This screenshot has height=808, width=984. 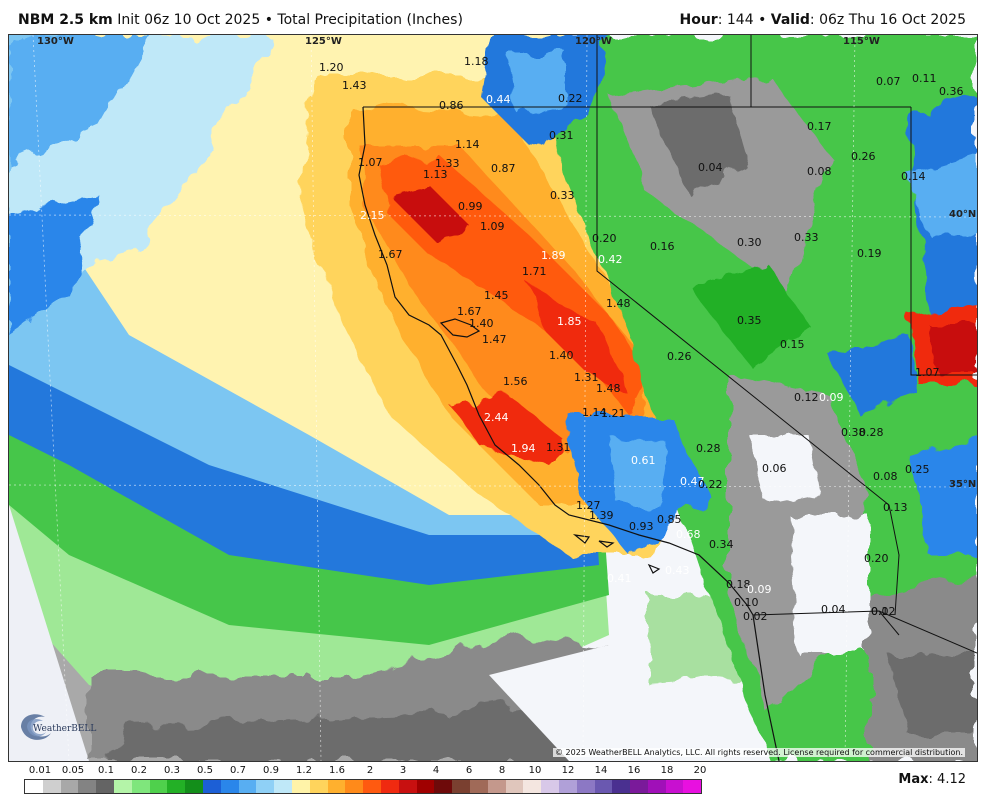 I want to click on precip-point-label: 0.07, so click(x=888, y=81).